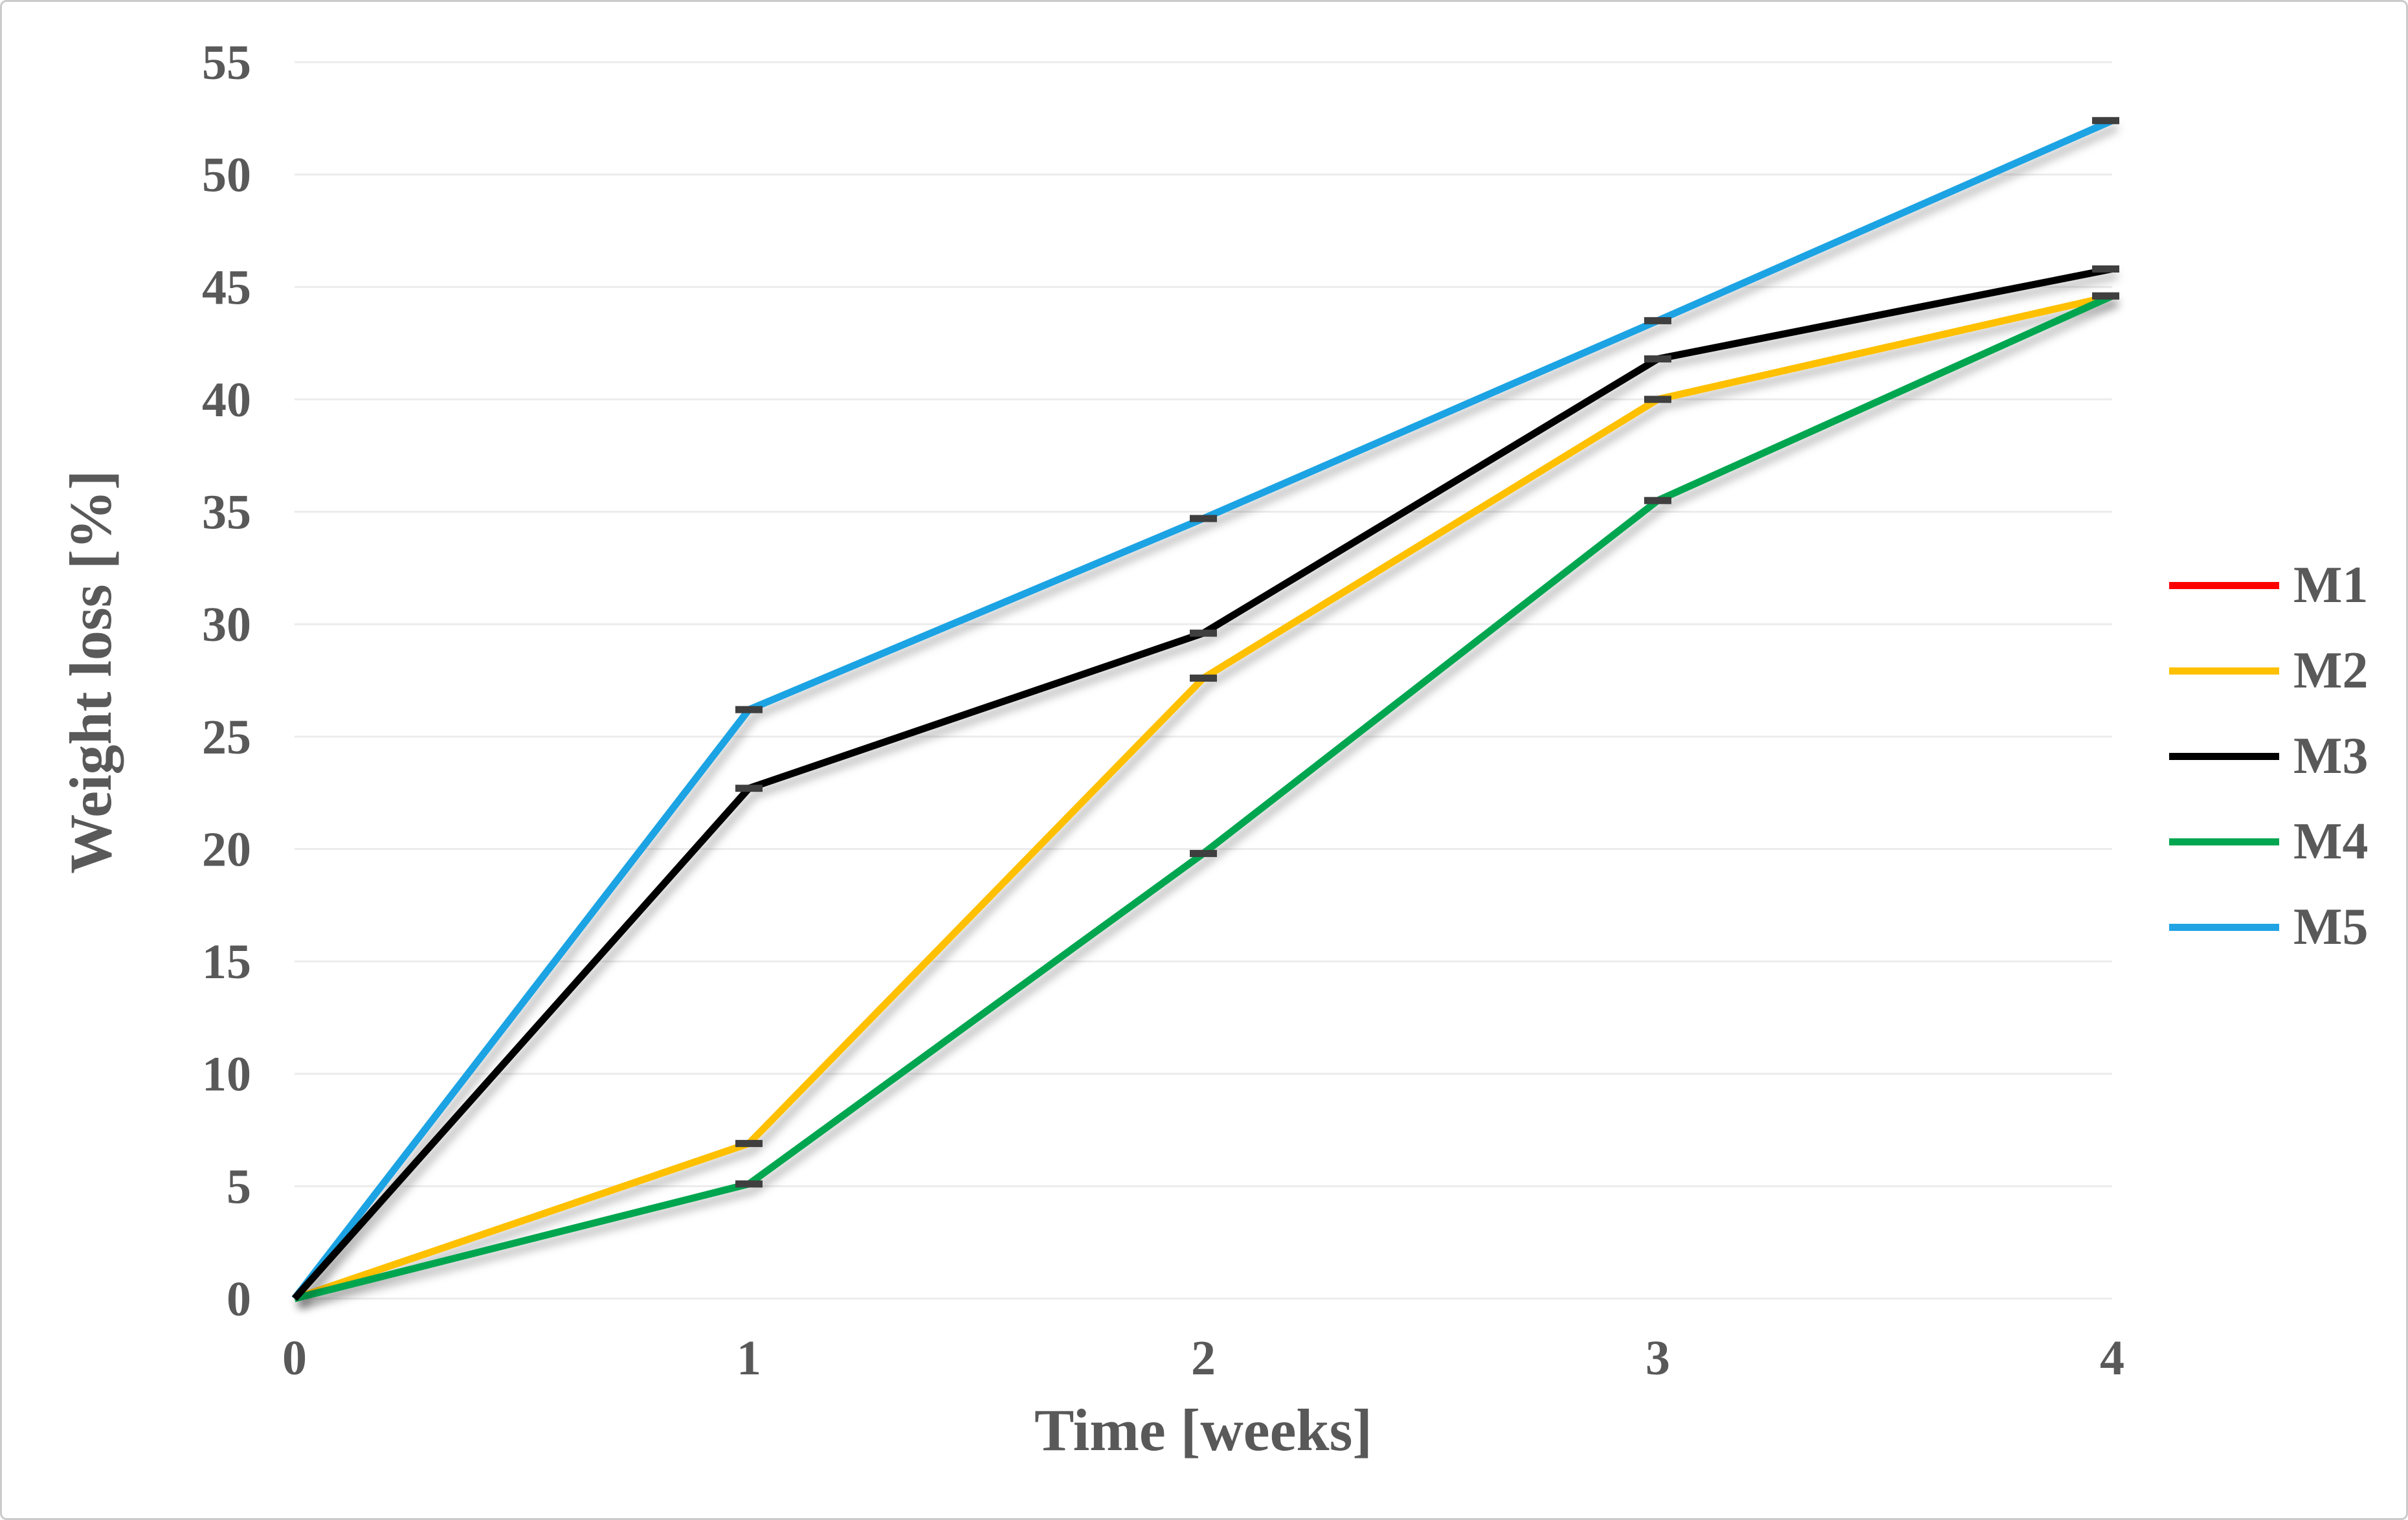 Image resolution: width=2408 pixels, height=1520 pixels. I want to click on x-tick-label-3: 3, so click(1658, 1358).